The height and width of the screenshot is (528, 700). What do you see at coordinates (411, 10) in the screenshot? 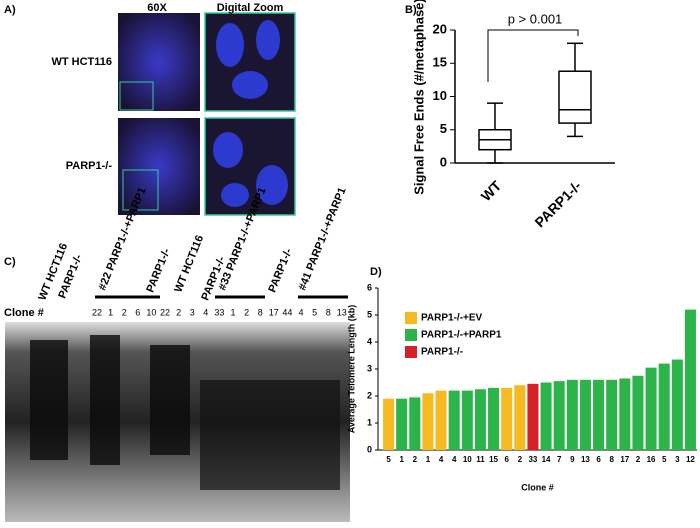
I see `panel-letter: B)` at bounding box center [411, 10].